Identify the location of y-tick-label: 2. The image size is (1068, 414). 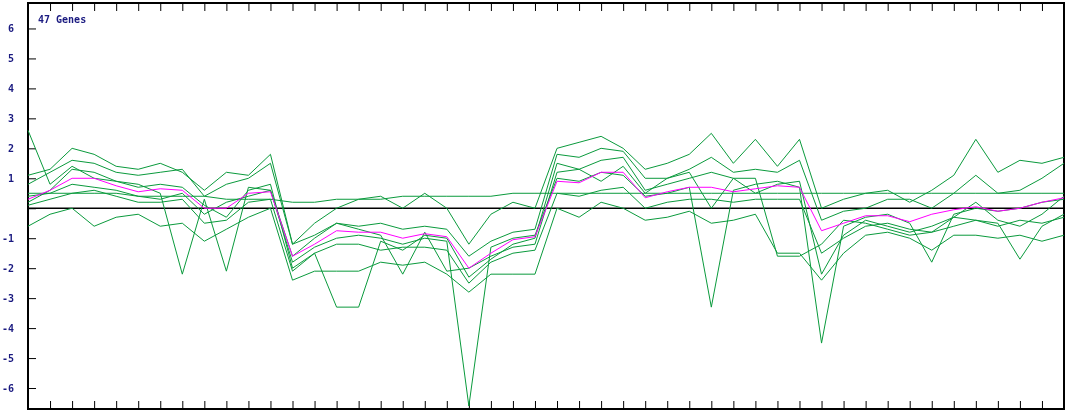
(10, 149).